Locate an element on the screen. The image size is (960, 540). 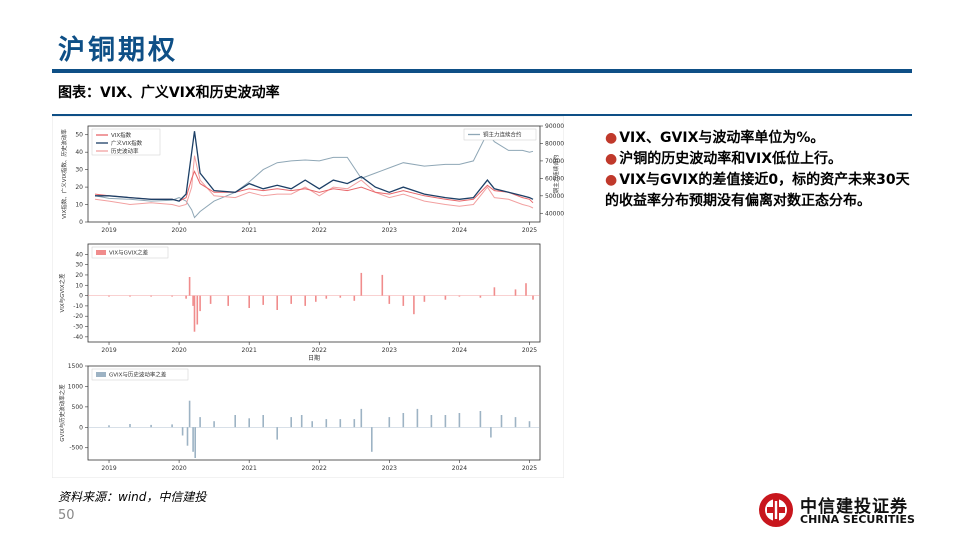
bullet-text: VIX、GVIX与波动率单位为%。 is located at coordinates (722, 138).